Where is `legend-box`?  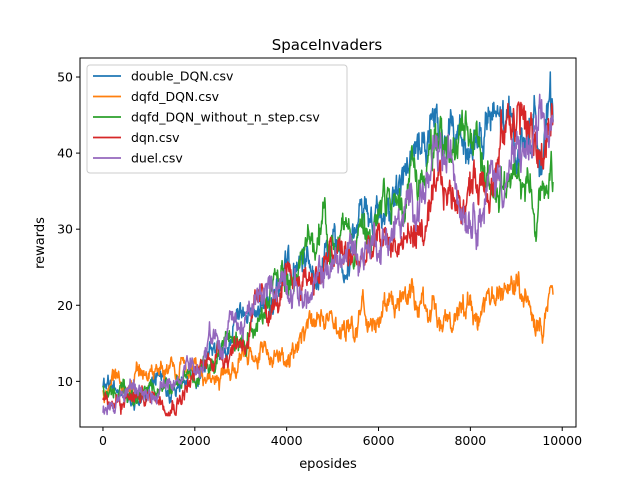
legend-box is located at coordinates (217, 119).